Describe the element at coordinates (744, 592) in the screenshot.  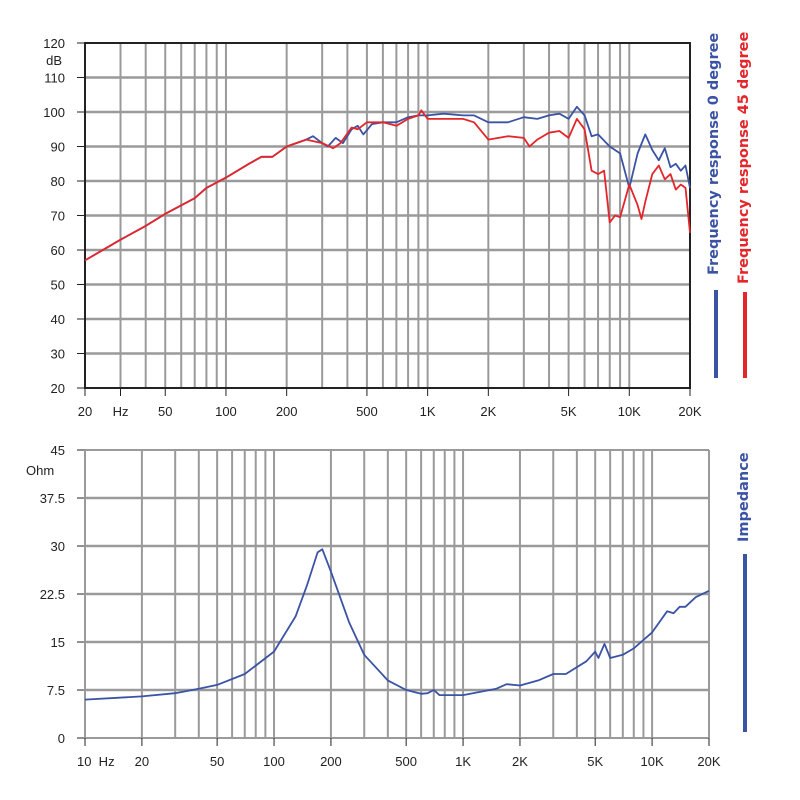
I see `legend-impedance: Impedance` at that location.